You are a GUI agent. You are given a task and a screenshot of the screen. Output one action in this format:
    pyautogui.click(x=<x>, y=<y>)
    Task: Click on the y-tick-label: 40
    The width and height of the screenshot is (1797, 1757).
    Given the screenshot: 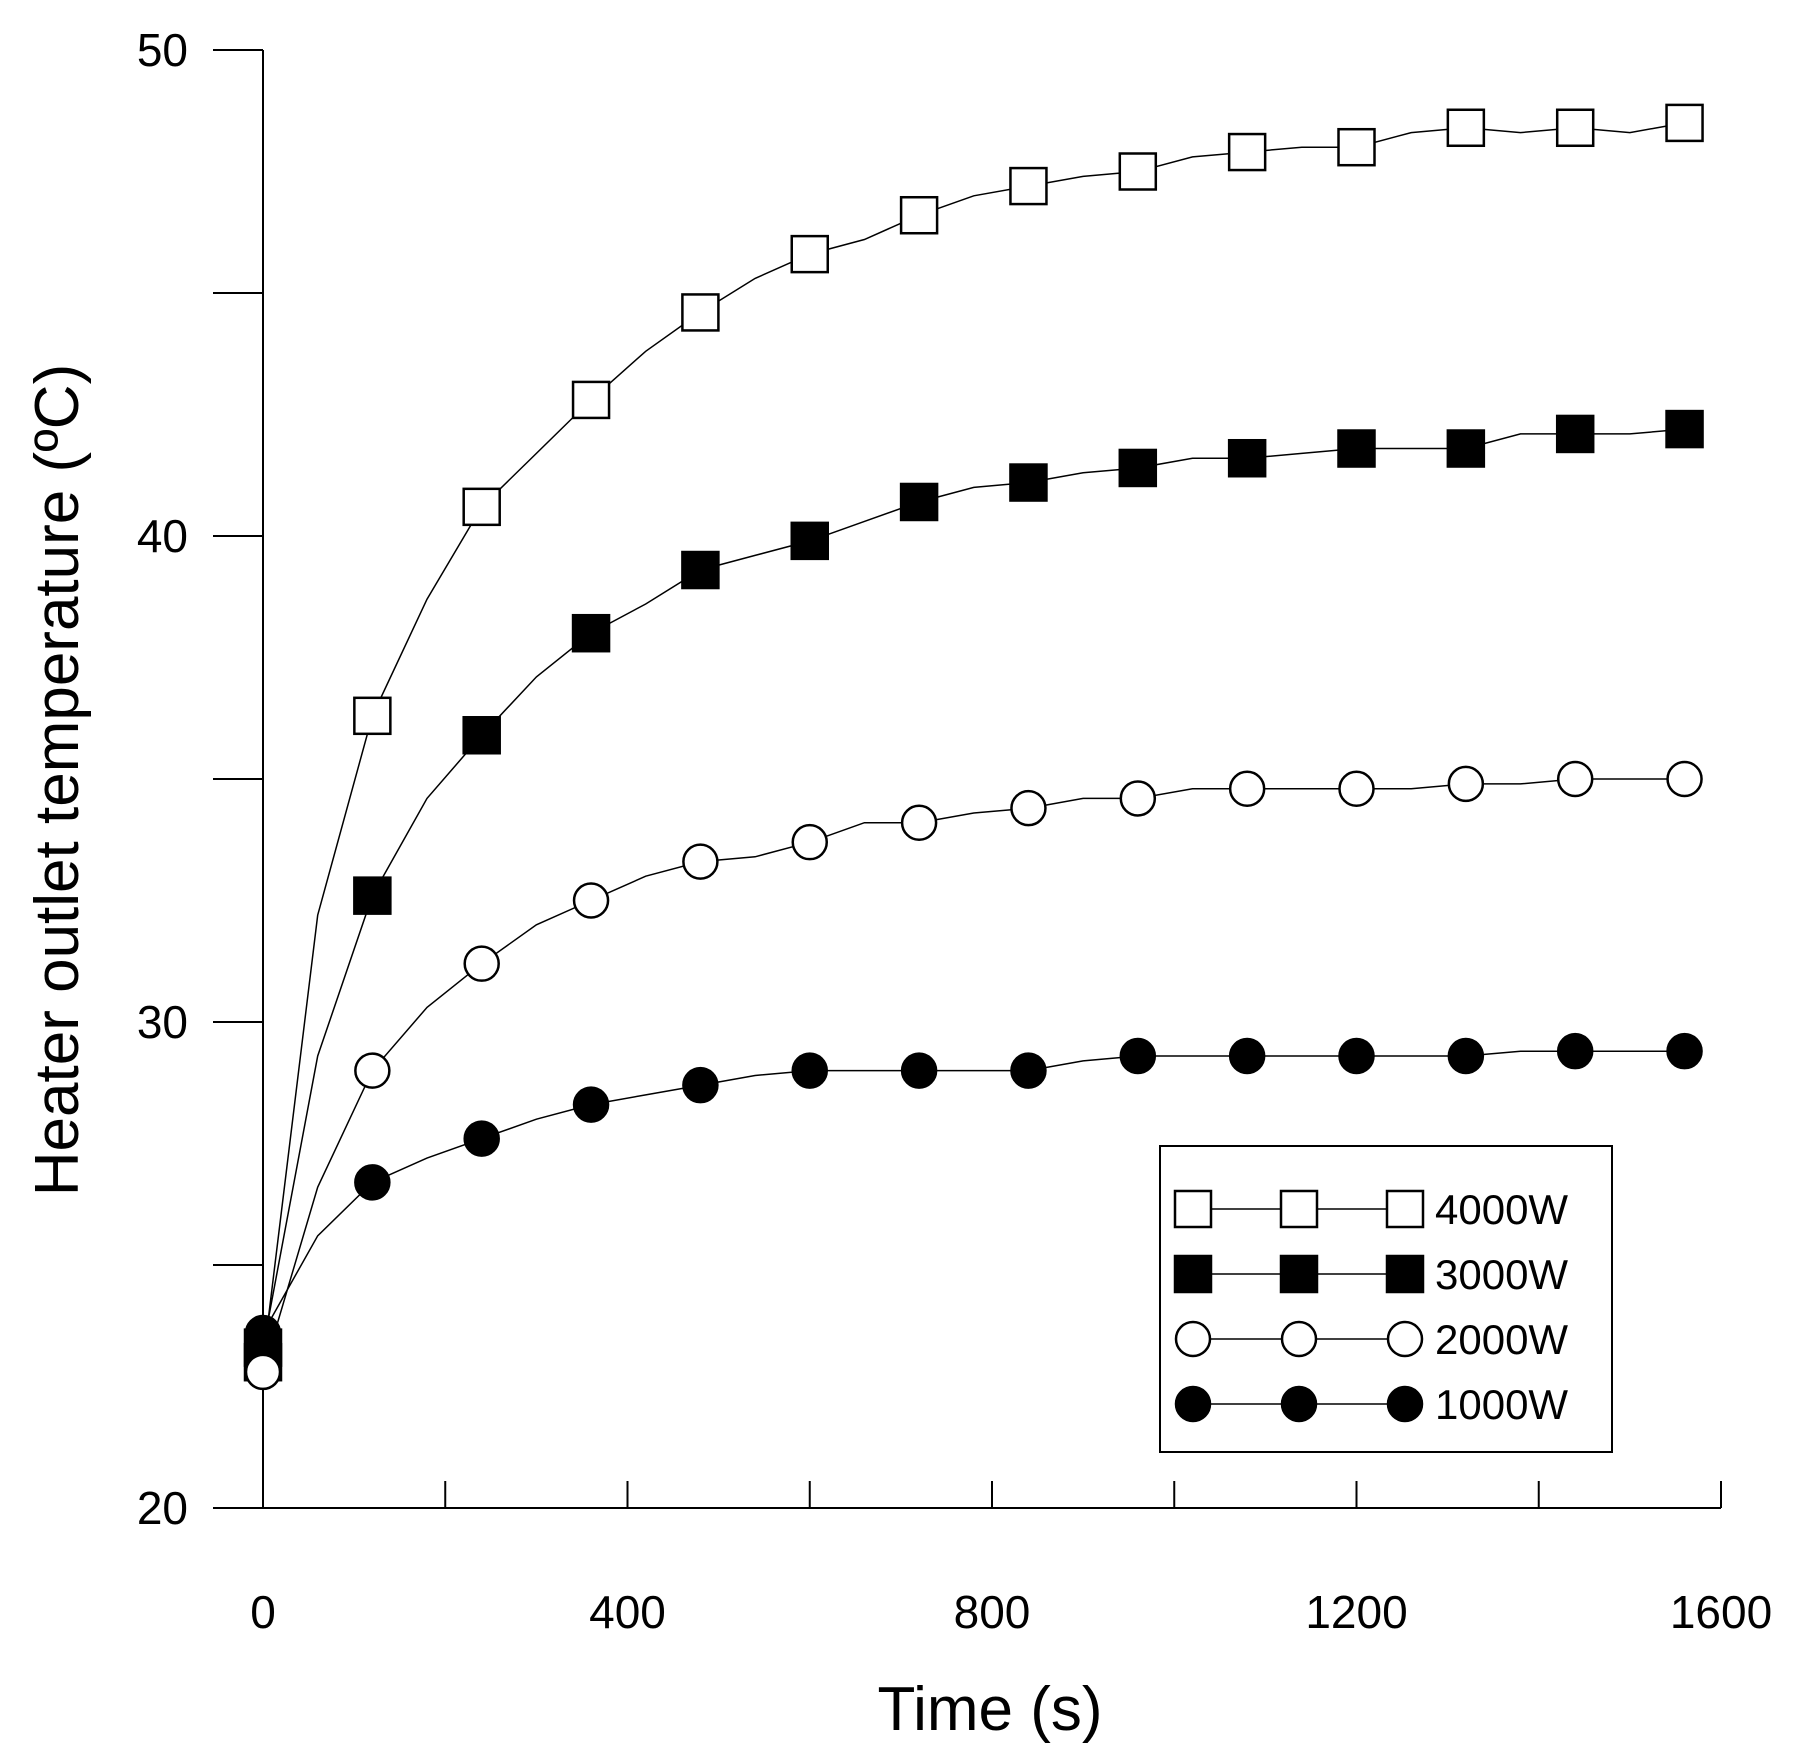 What is the action you would take?
    pyautogui.click(x=162, y=536)
    